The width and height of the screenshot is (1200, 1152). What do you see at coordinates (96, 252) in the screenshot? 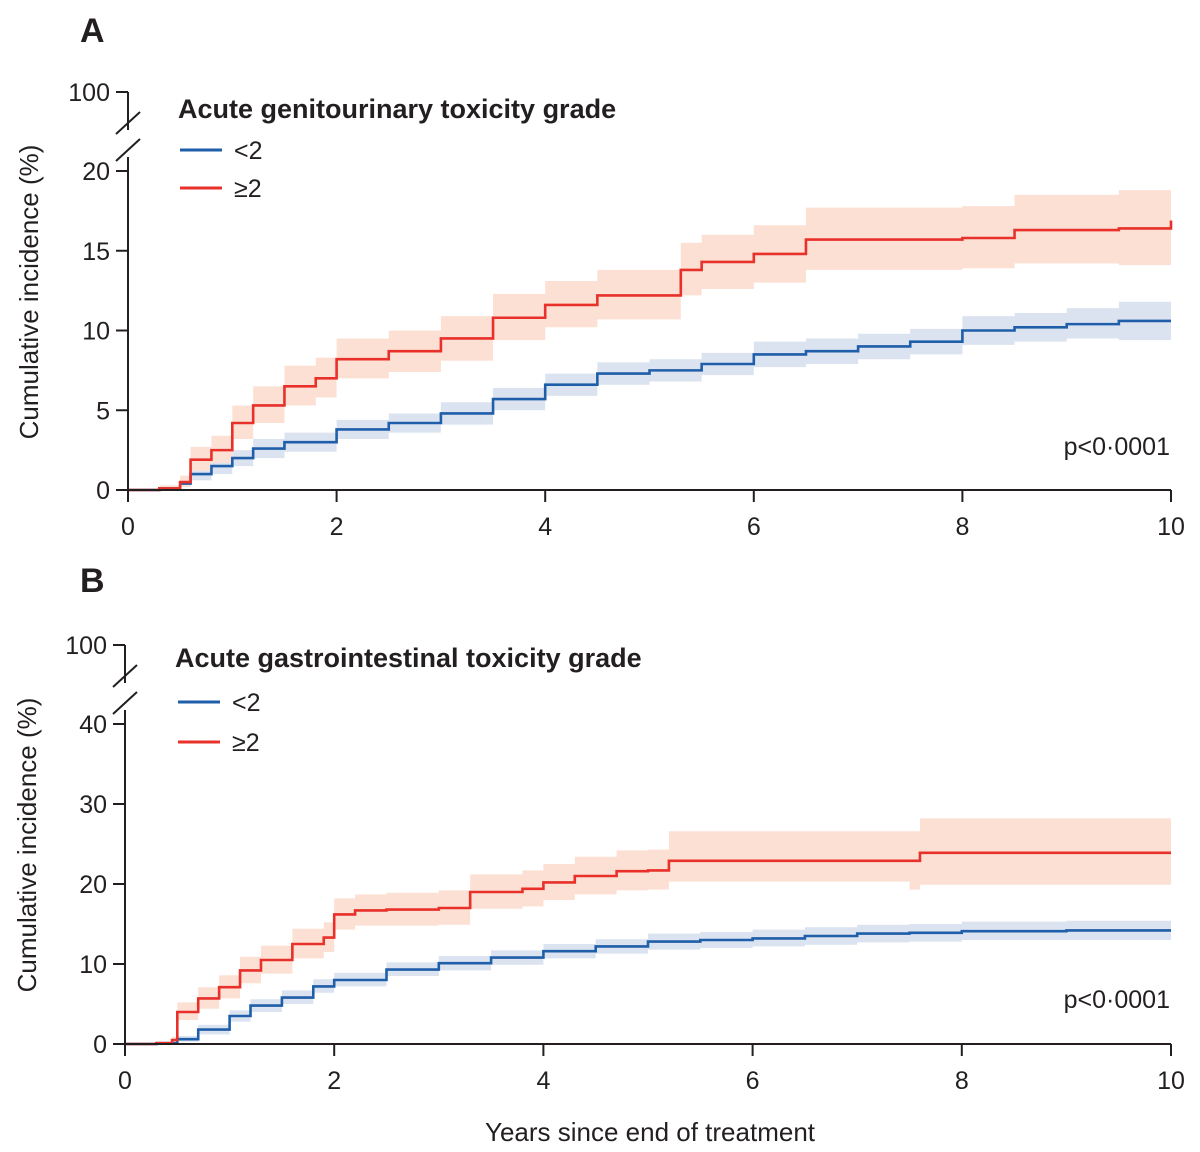
I see `y-tick-label: 15` at bounding box center [96, 252].